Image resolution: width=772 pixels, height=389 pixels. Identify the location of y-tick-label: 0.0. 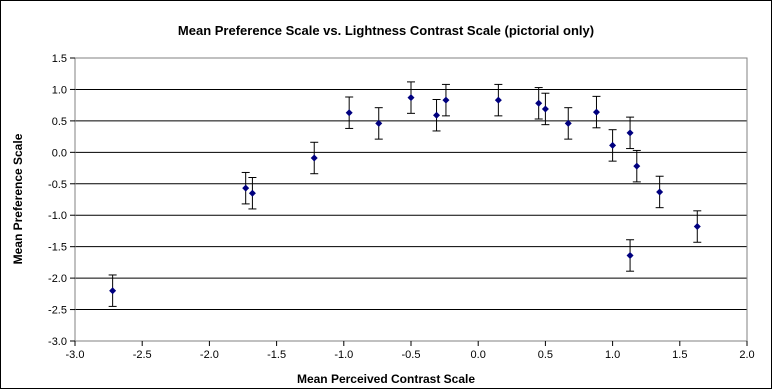
(59, 153).